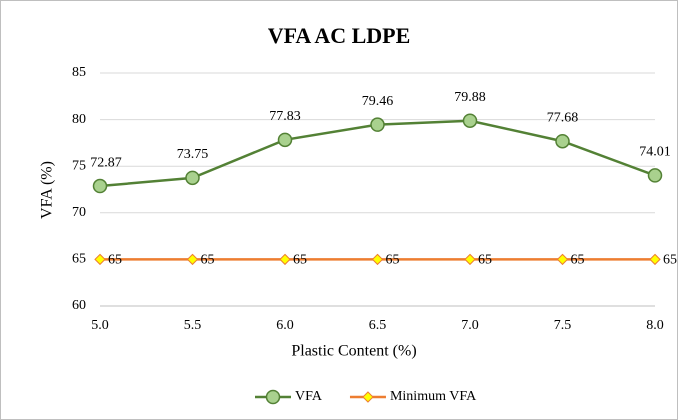 This screenshot has height=420, width=678. What do you see at coordinates (378, 325) in the screenshot?
I see `x-tick-label: 6.5` at bounding box center [378, 325].